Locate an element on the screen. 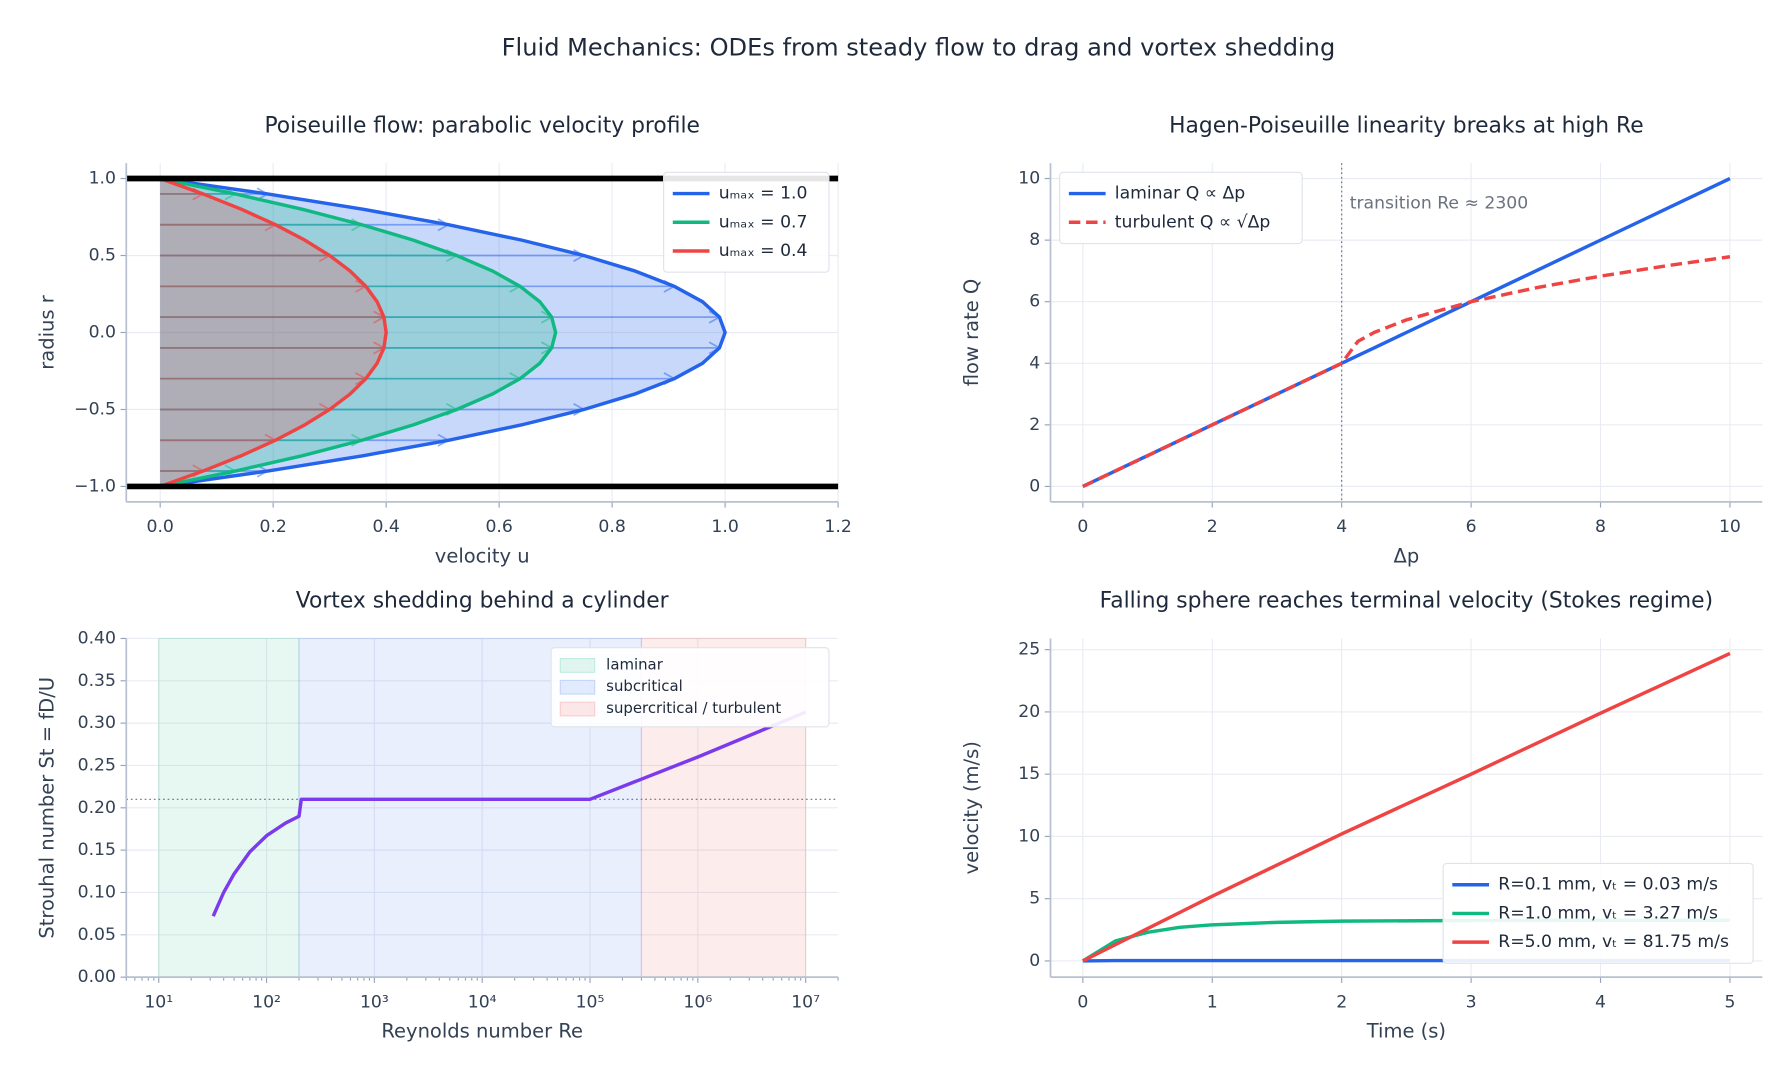  y-tick-label: 0.5 is located at coordinates (102, 256).